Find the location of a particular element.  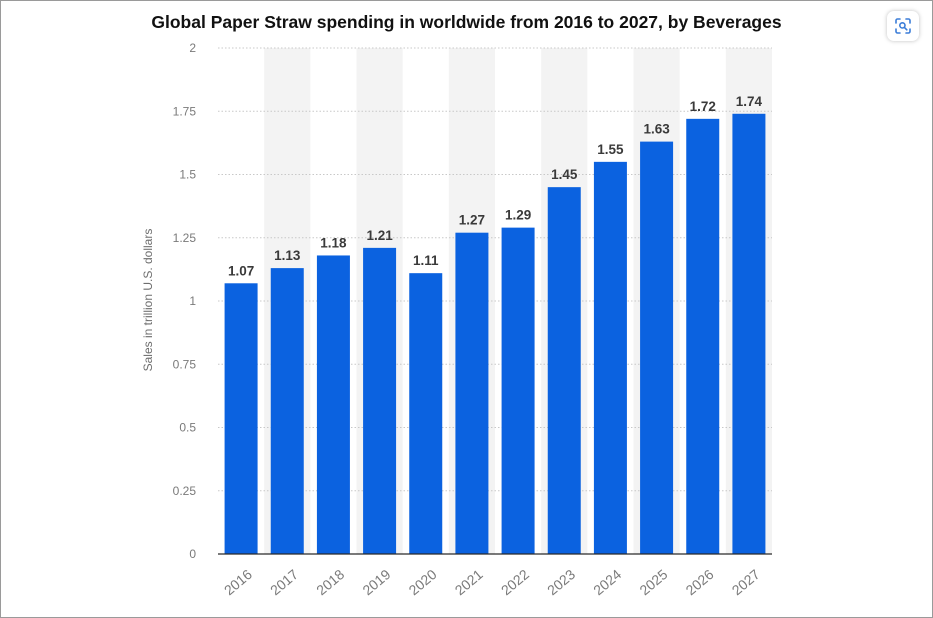

x-tick-label: 2026 is located at coordinates (700, 582).